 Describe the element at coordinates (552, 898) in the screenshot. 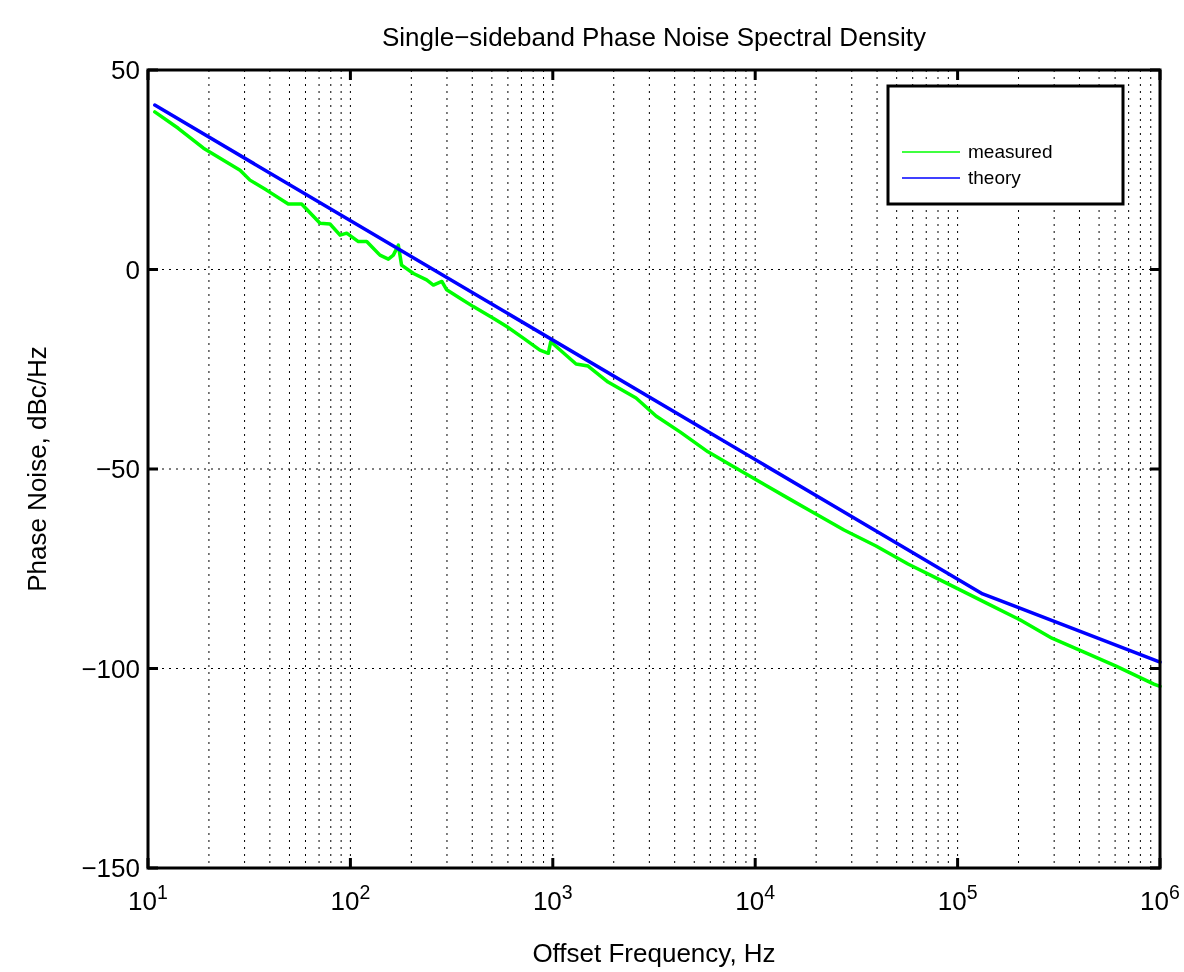

I see `x-tick-label: 10$^{3}$` at that location.